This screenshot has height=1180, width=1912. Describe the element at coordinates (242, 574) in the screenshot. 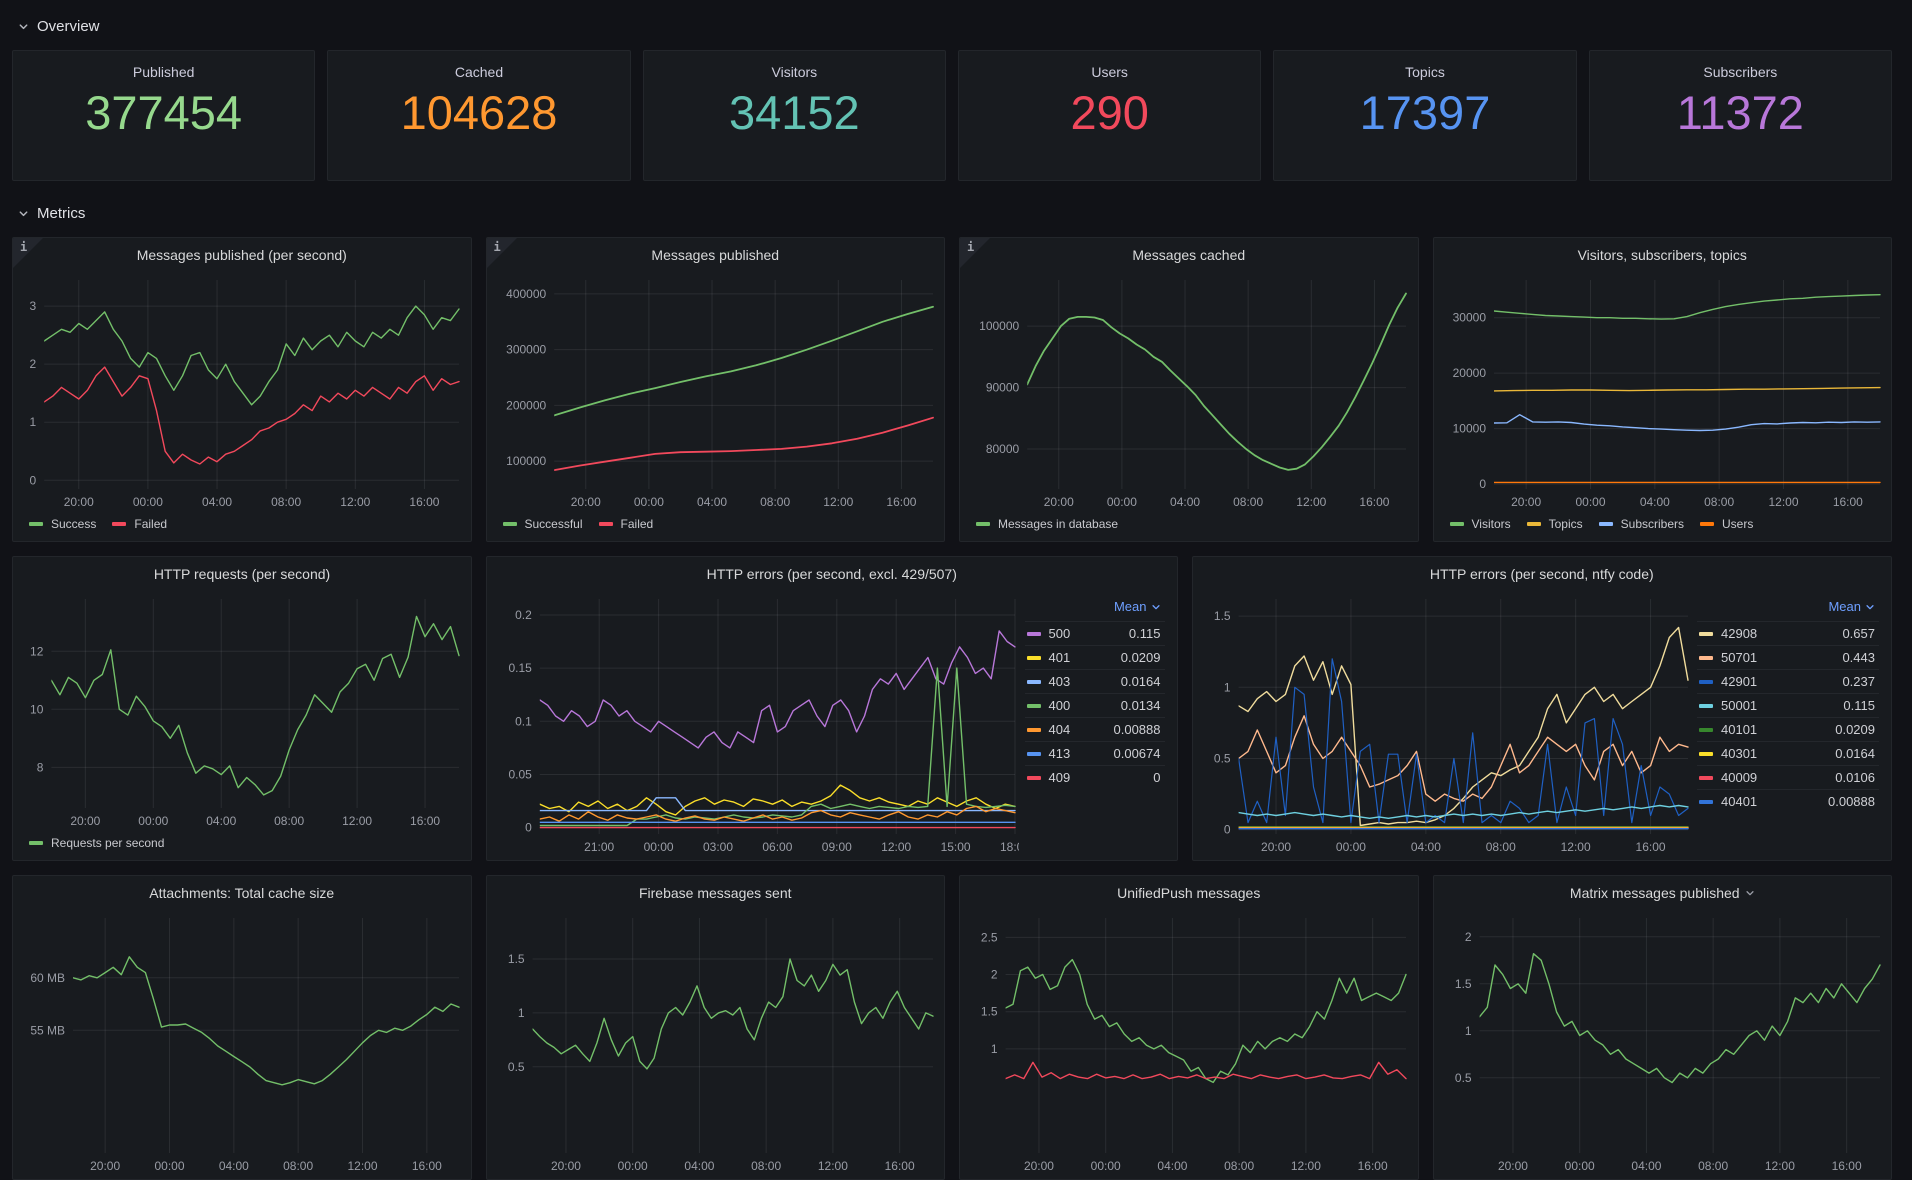

I see `panel-title: HTTP requests (per second)` at that location.